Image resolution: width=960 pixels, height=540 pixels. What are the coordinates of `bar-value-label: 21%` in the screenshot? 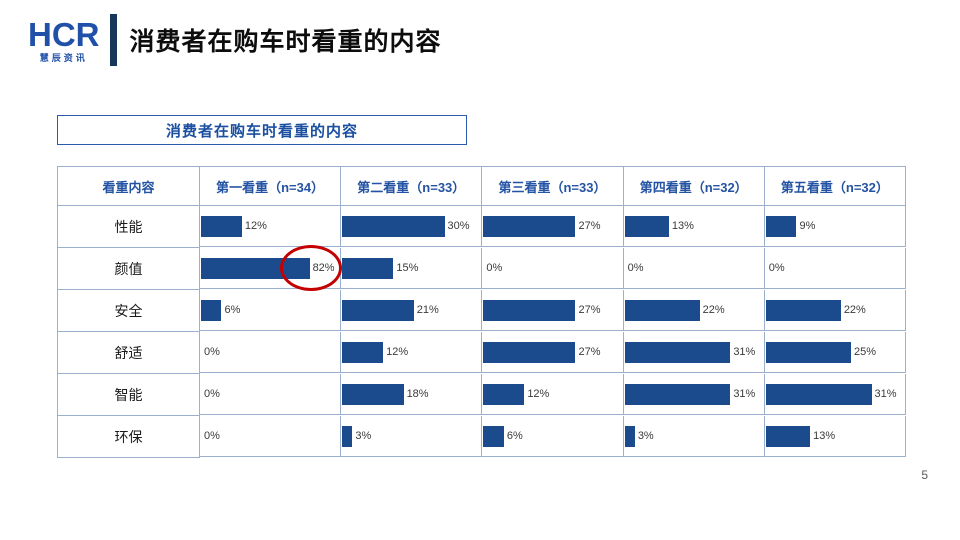 It's located at (427, 310).